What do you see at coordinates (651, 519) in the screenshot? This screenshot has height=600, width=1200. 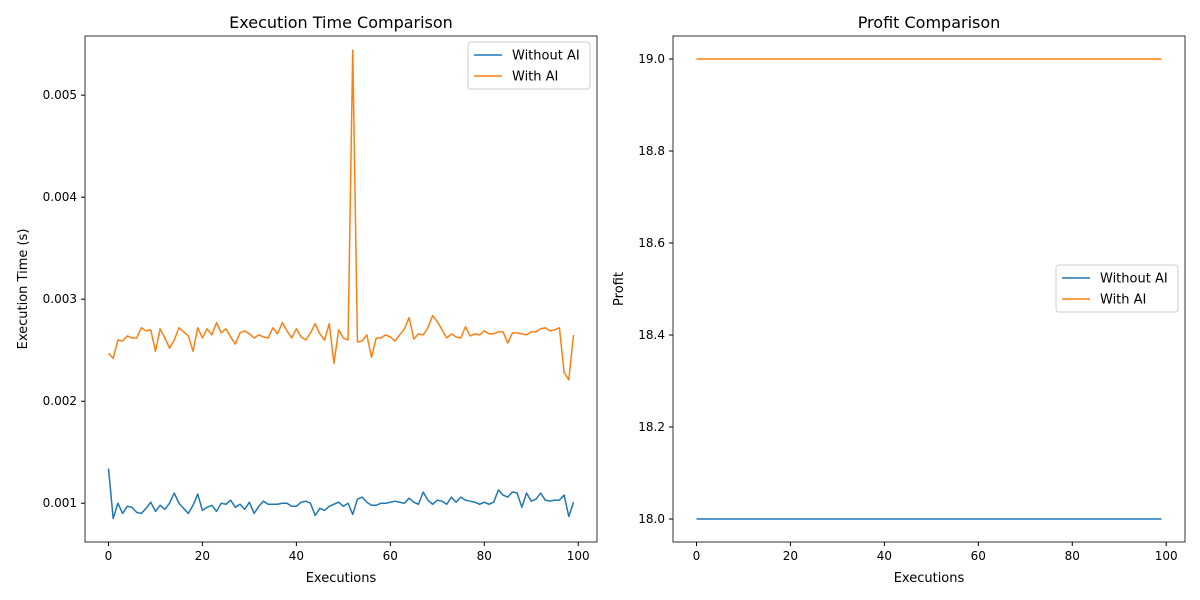 I see `y-tick-label: 18.0` at bounding box center [651, 519].